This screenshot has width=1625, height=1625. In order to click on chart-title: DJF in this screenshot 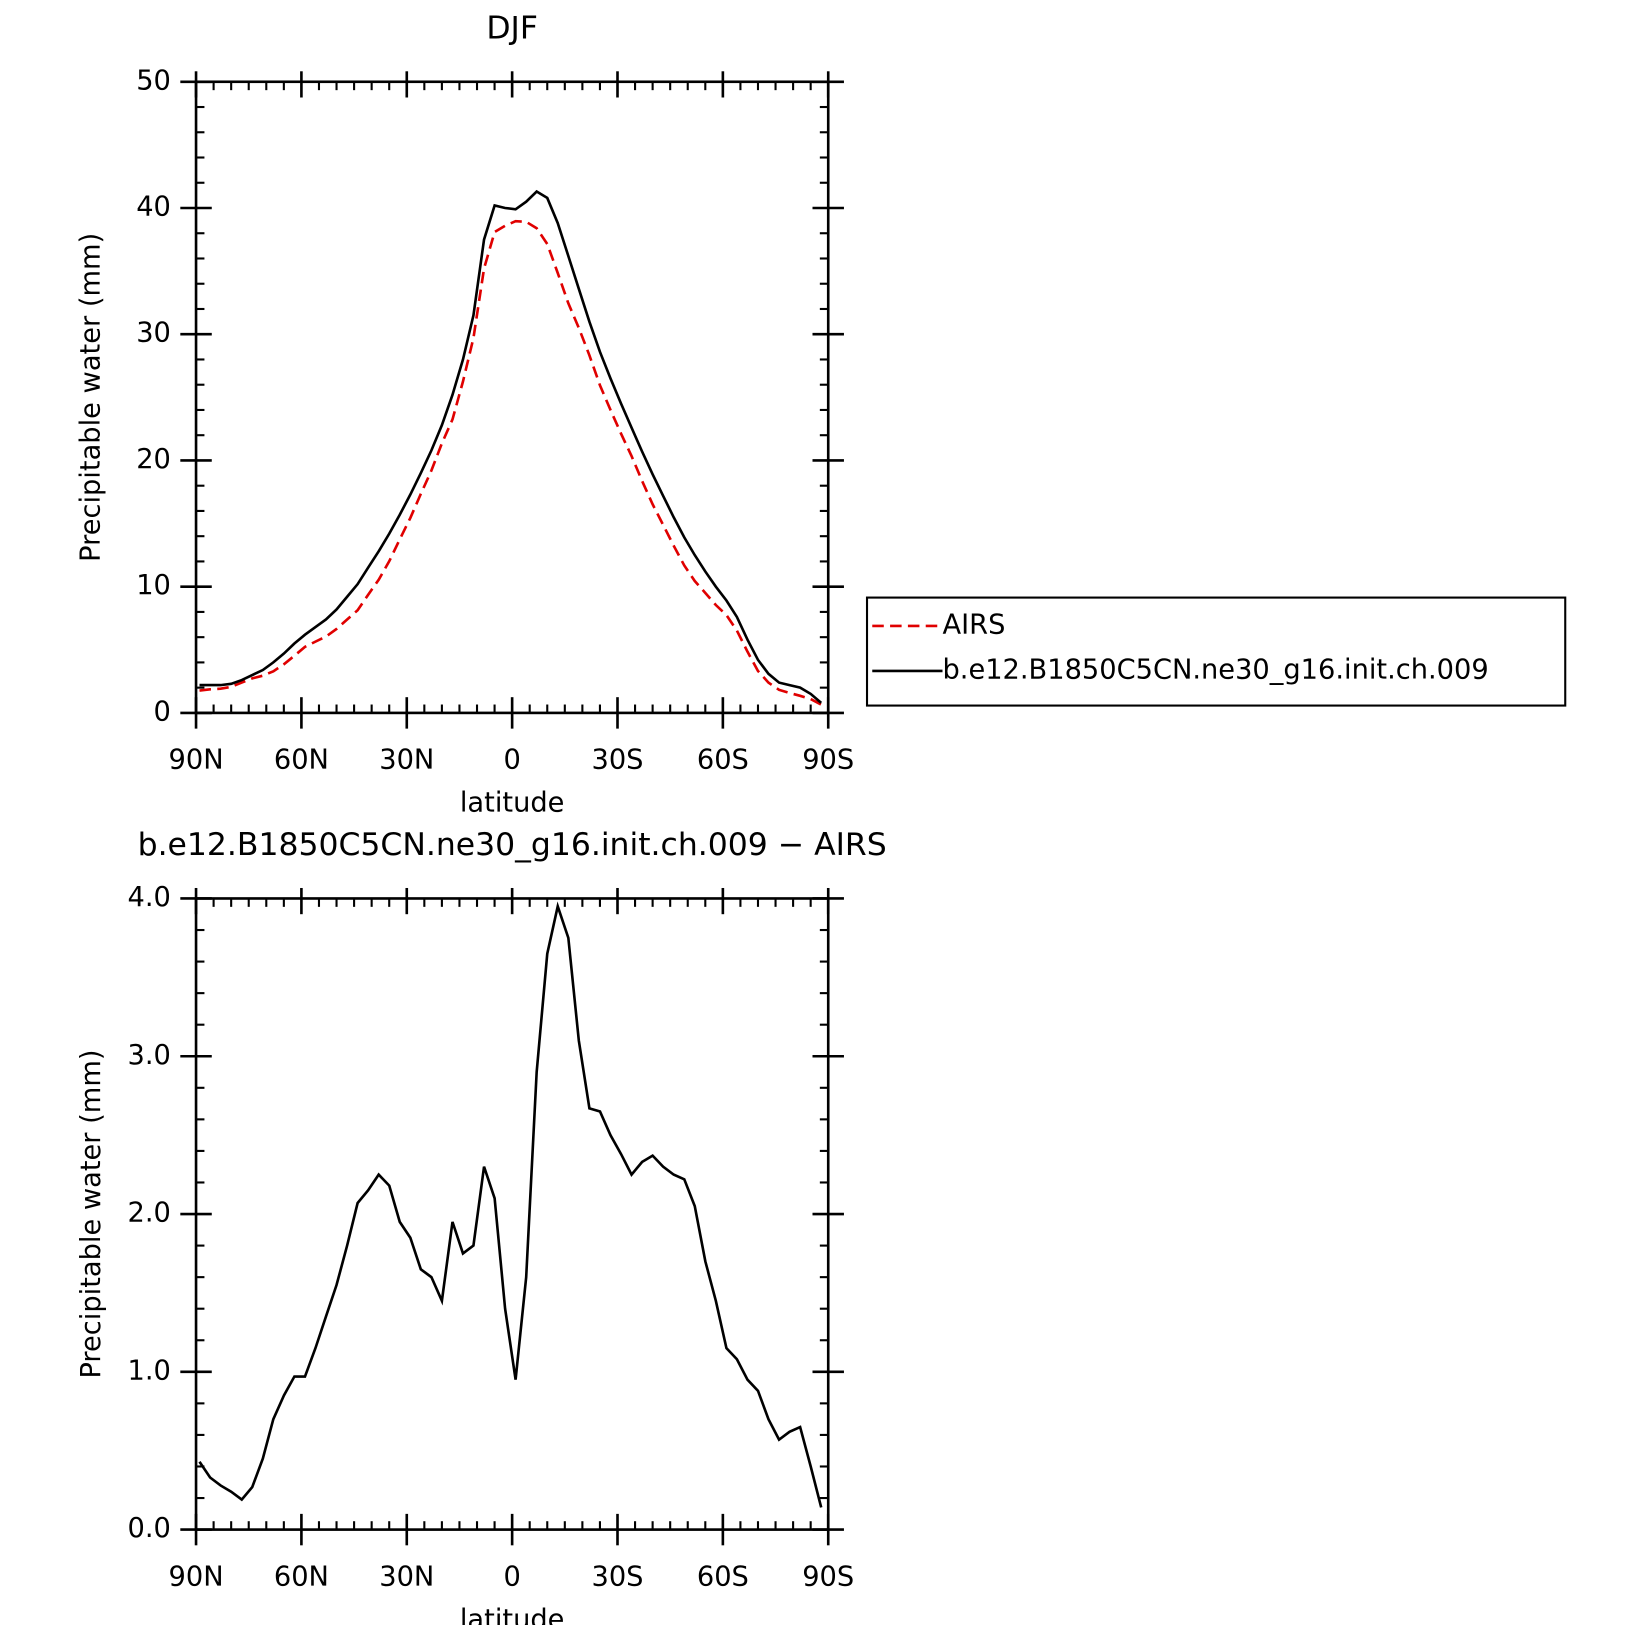, I will do `click(512, 28)`.